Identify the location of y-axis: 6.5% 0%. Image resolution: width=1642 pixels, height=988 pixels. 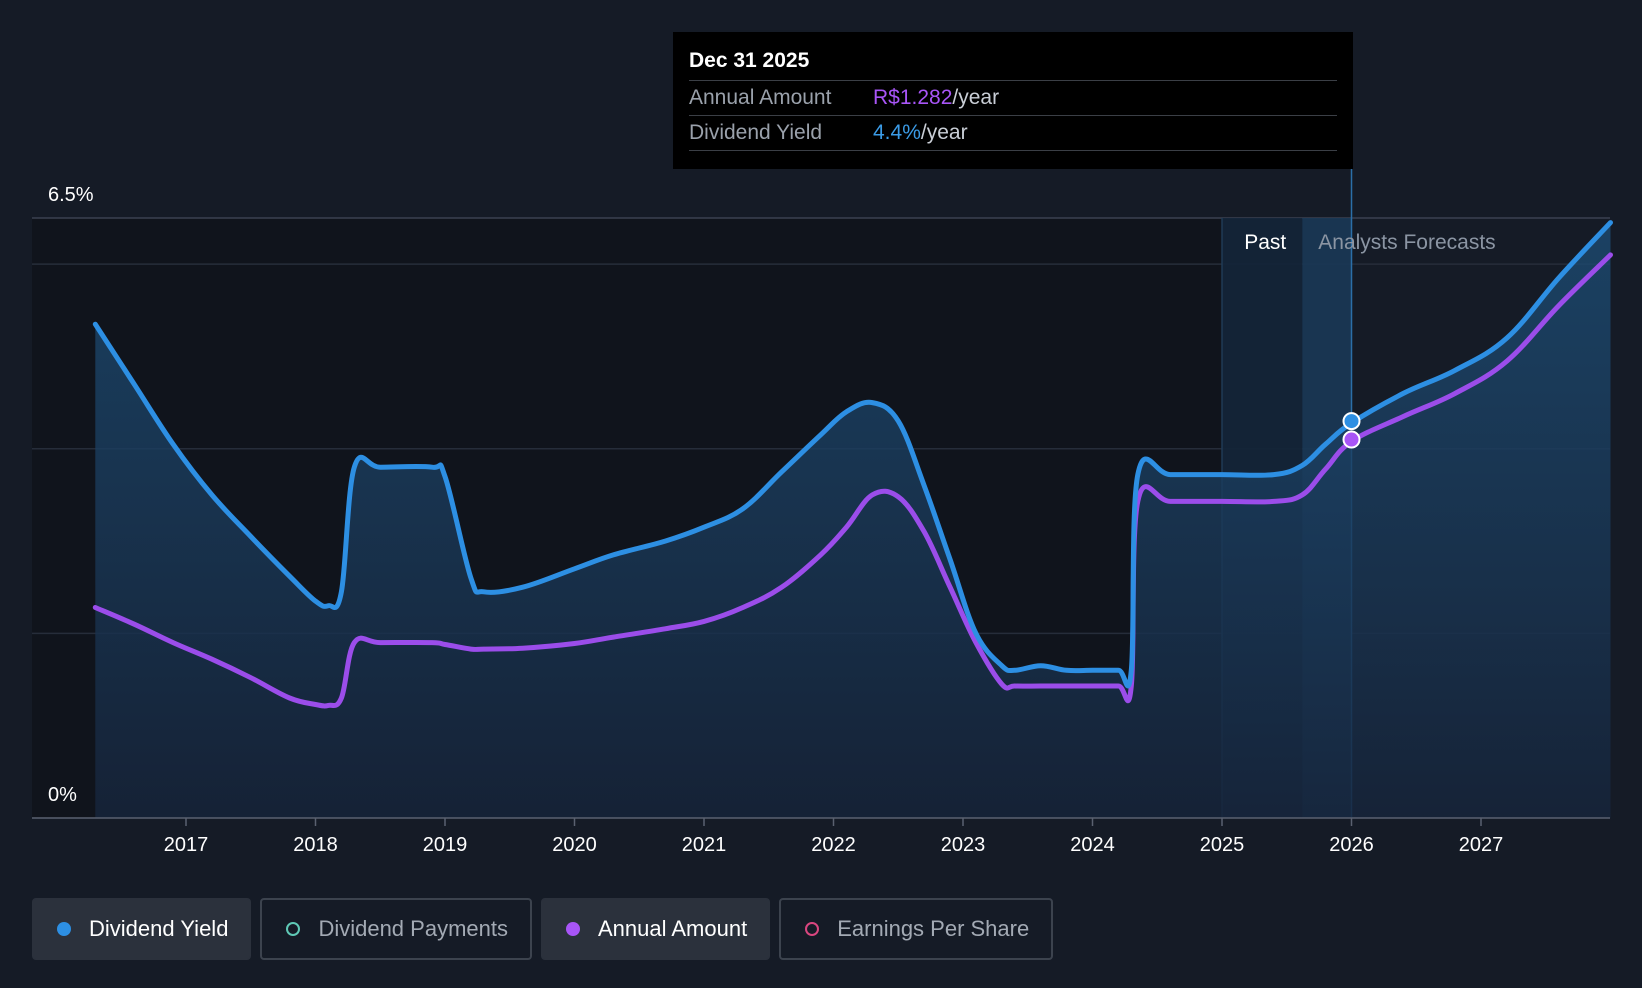
(71, 495).